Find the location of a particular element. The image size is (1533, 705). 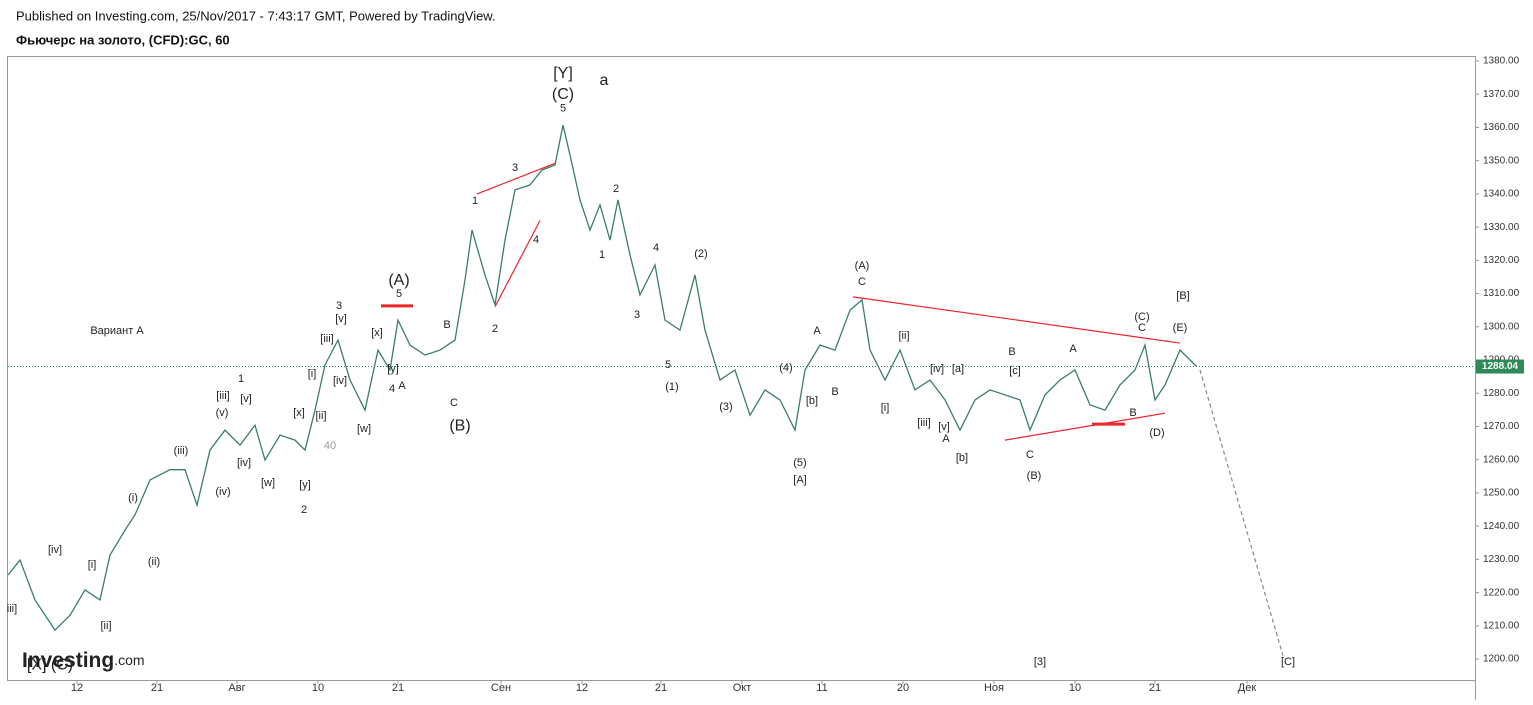

y-tick-label: 1340.00 is located at coordinates (1501, 194).